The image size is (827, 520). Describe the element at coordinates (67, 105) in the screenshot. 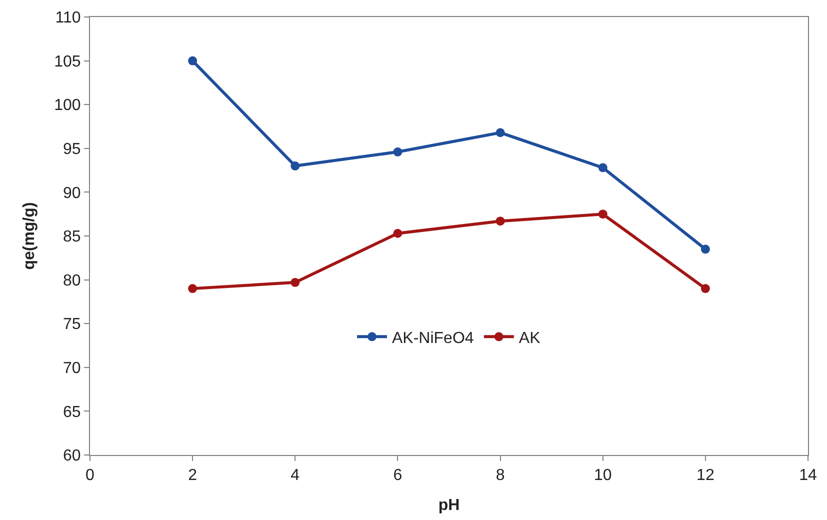

I see `y-tick-label: 100` at that location.